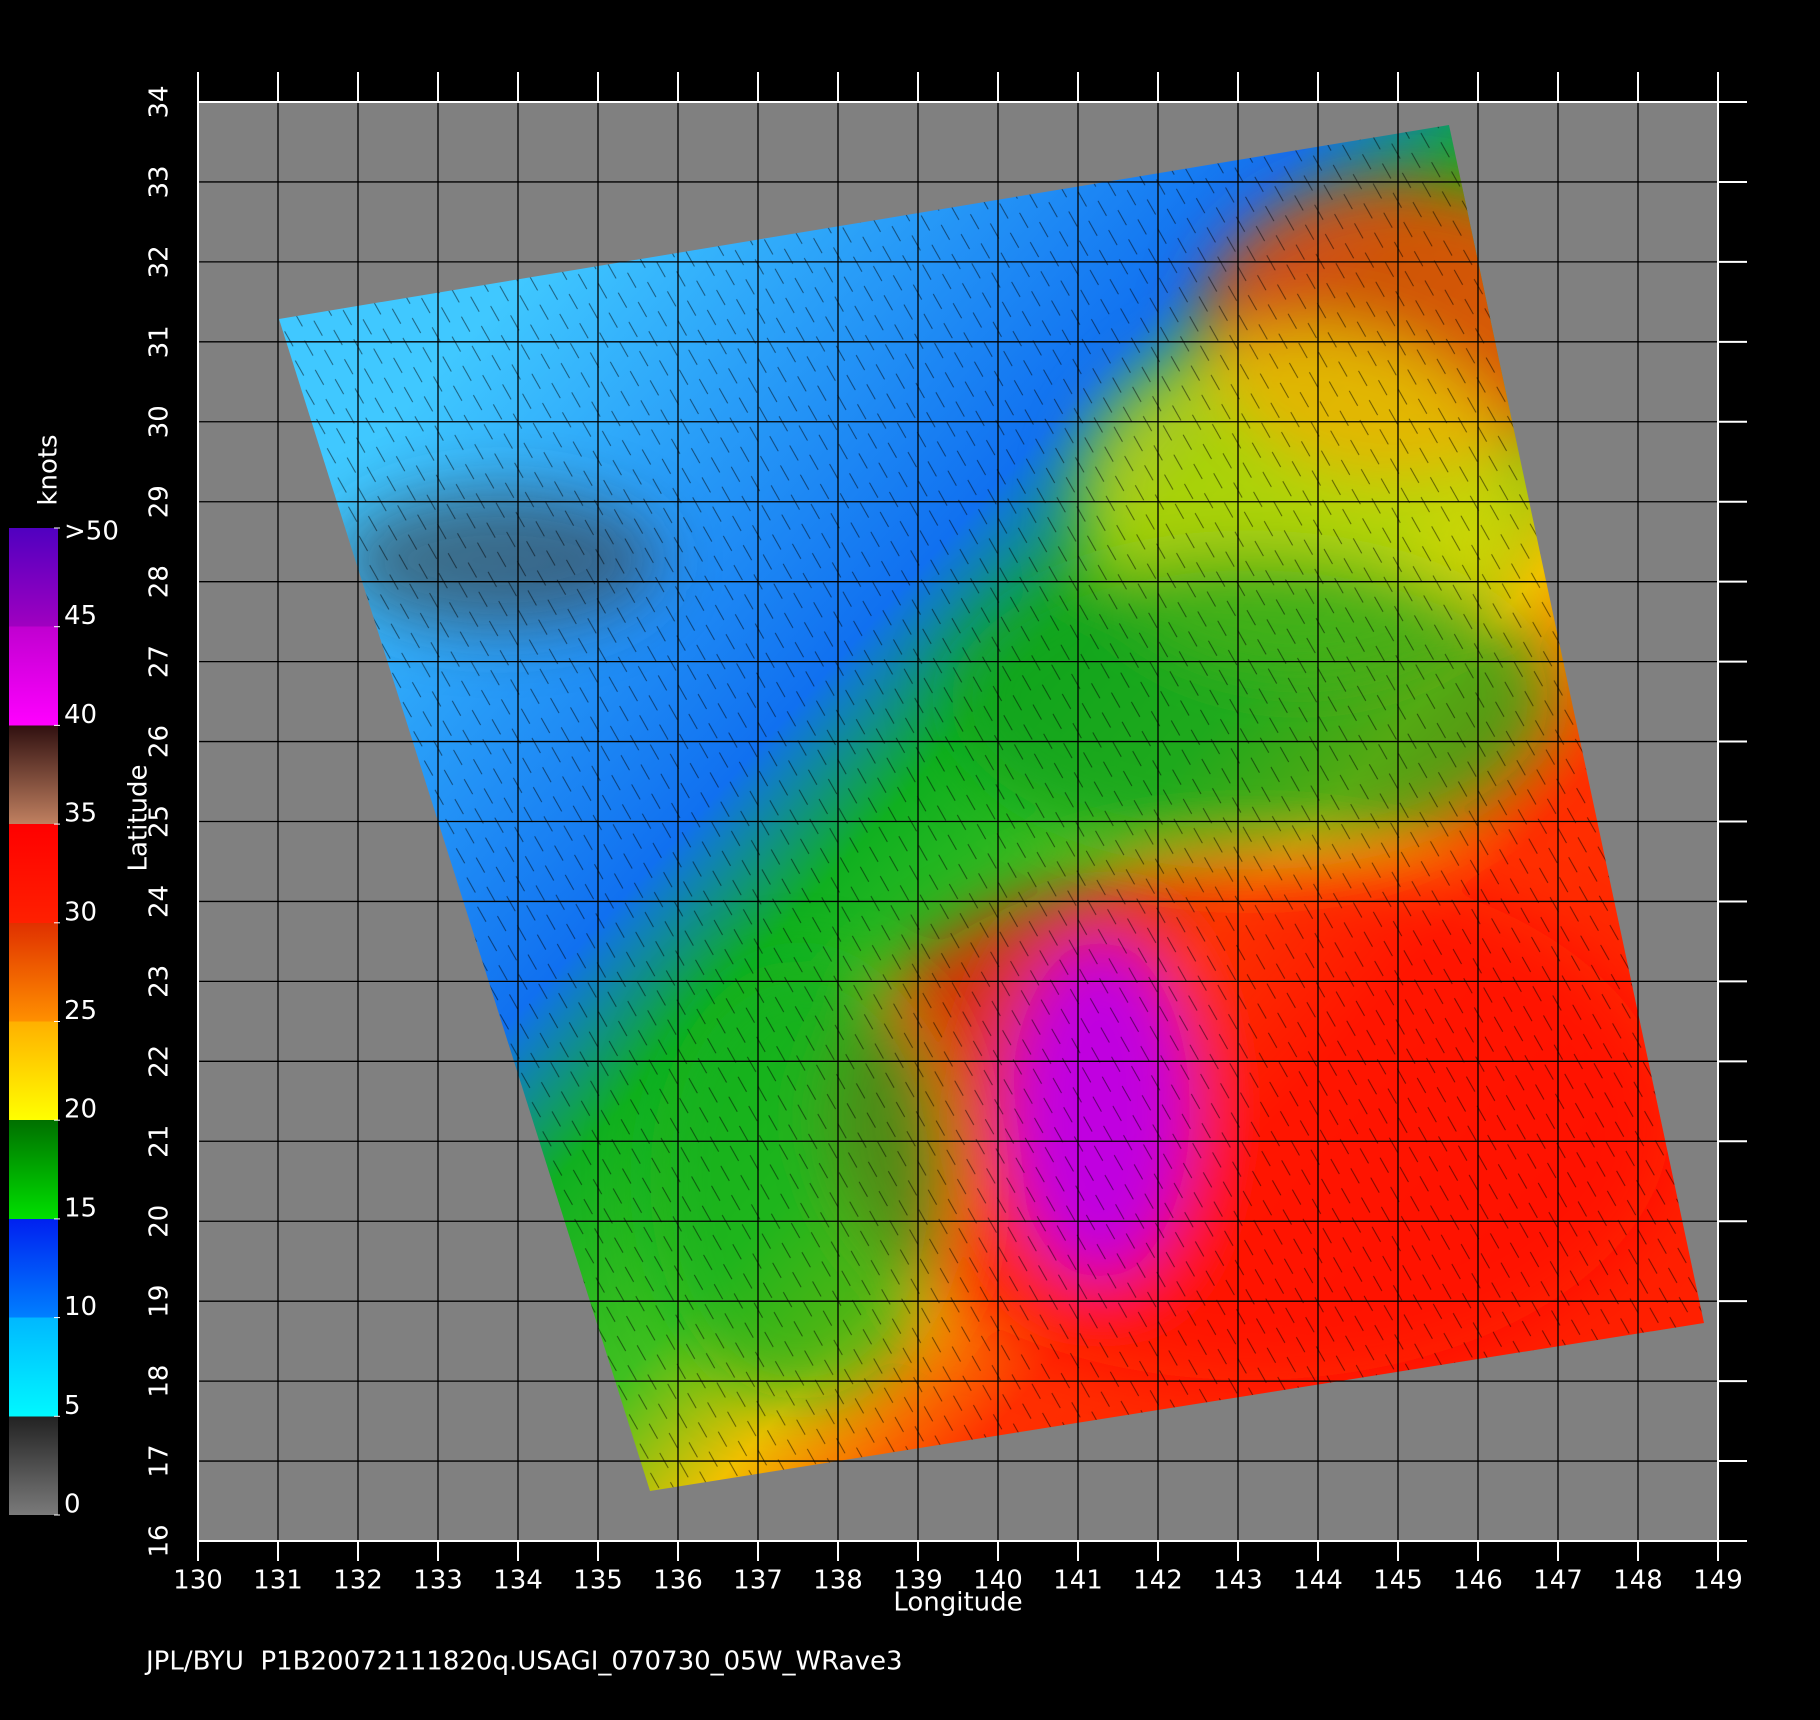 This screenshot has width=1820, height=1720. I want to click on x-tick-label: 140, so click(998, 1581).